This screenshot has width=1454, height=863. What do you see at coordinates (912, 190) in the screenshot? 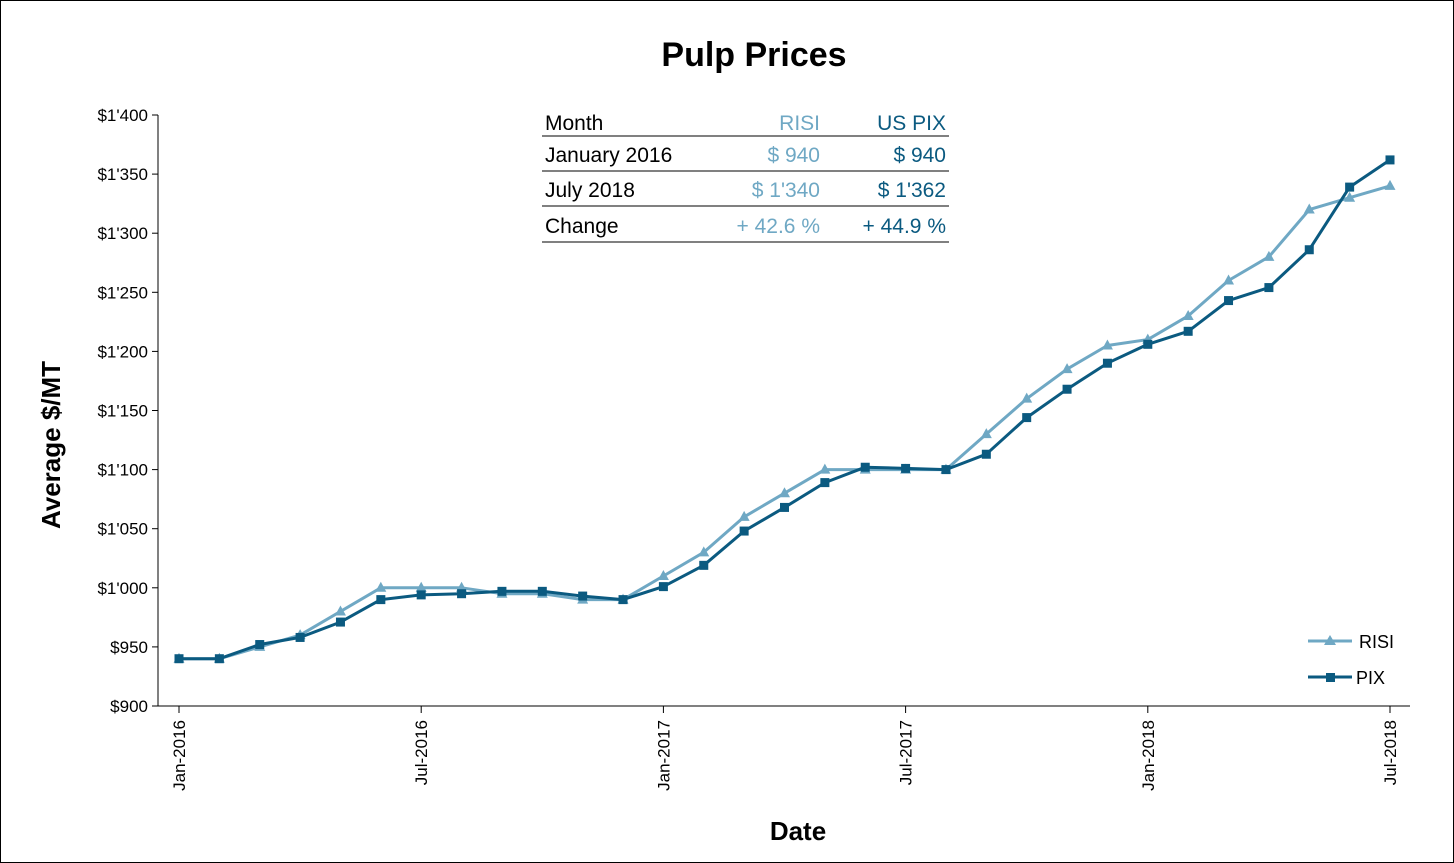
I see `table-cell-uspix: $ 1'362` at bounding box center [912, 190].